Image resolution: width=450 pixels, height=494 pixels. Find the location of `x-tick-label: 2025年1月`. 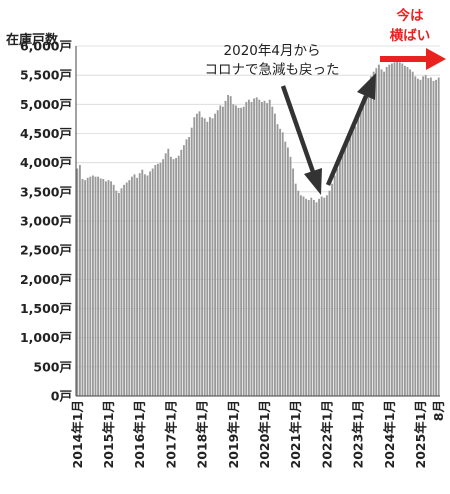

x-tick-label: 2025年1月 is located at coordinates (420, 434).